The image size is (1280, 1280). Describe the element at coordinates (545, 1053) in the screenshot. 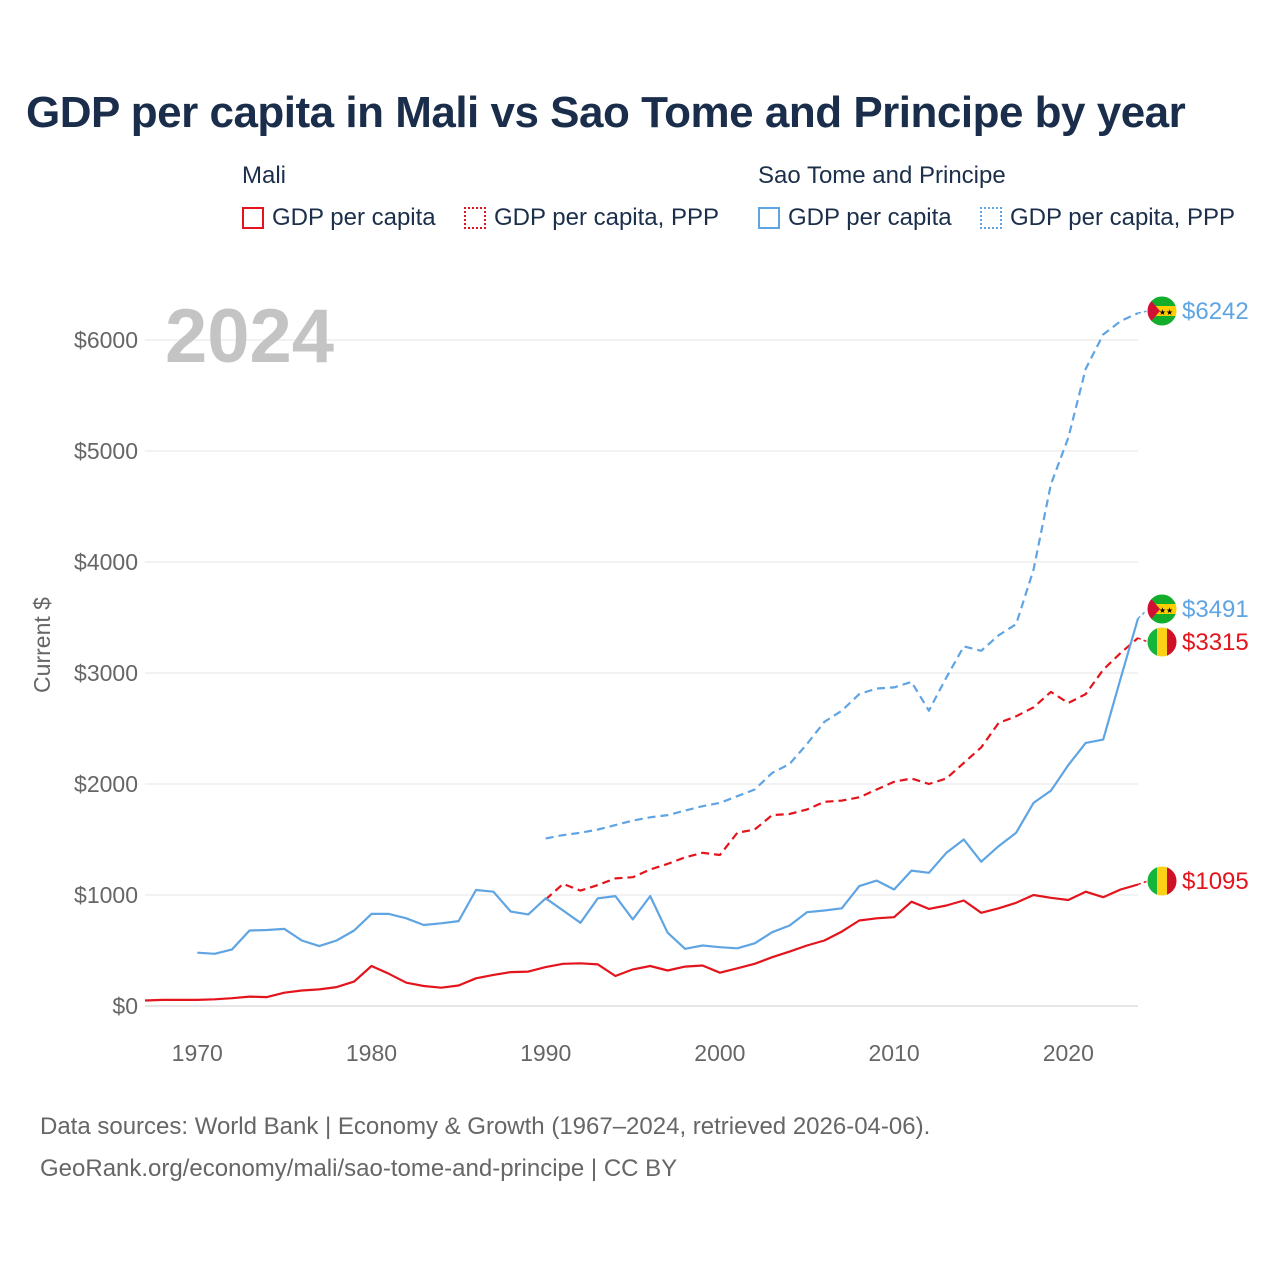

I see `x-tick-label: 1990` at that location.